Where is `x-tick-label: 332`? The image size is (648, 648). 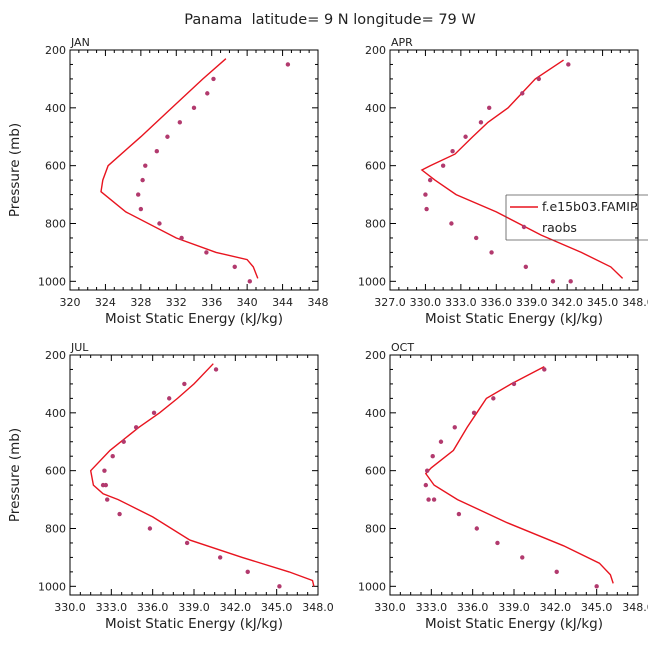
x-tick-label: 332 is located at coordinates (176, 302).